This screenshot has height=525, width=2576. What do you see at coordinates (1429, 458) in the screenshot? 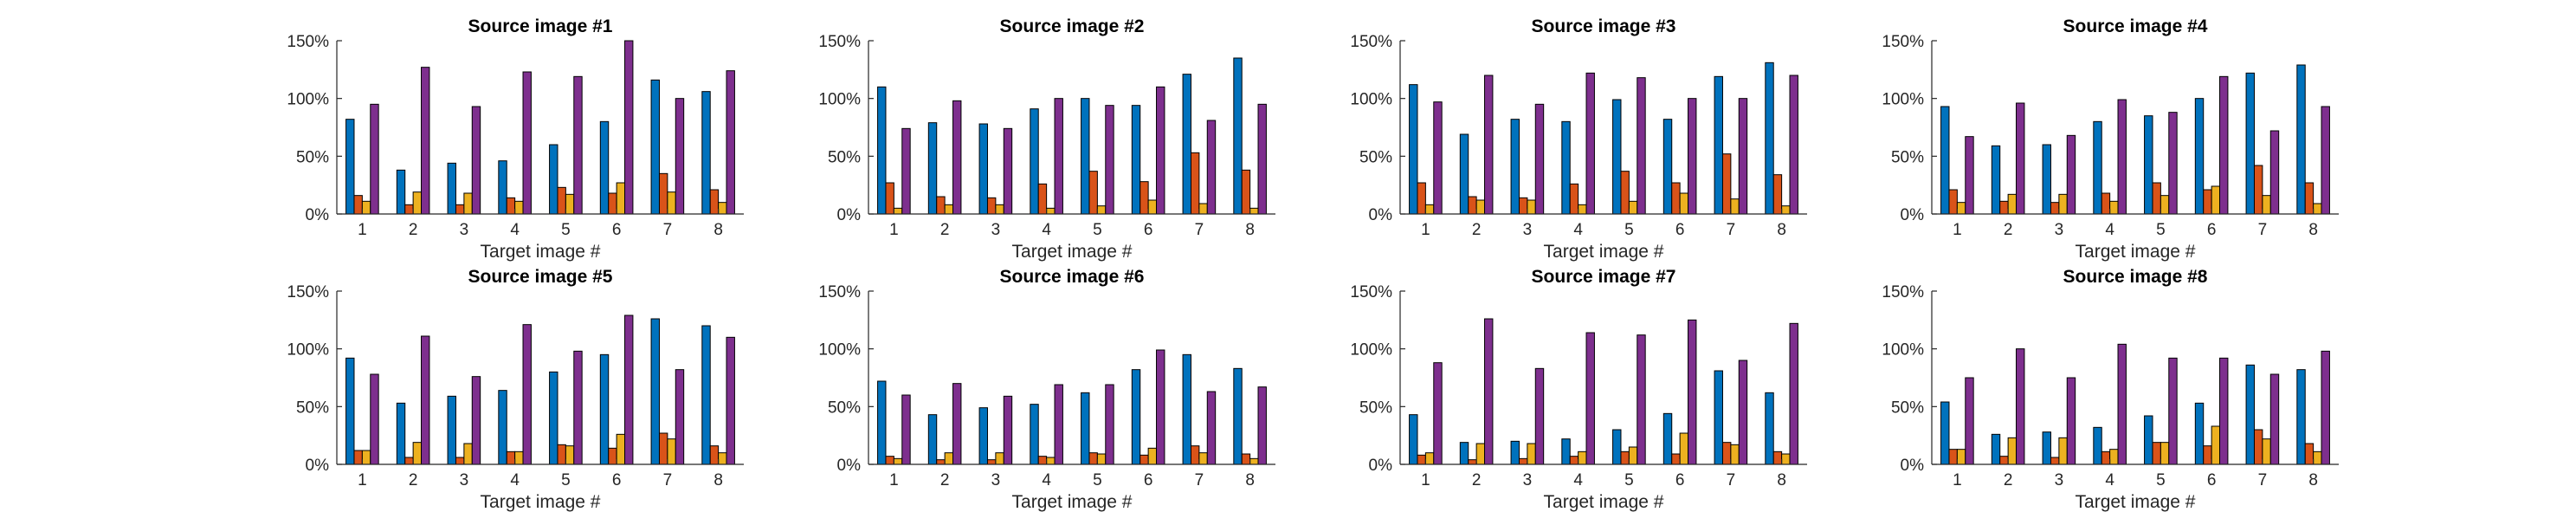
I see `chart-7-bar-s3-c1` at bounding box center [1429, 458].